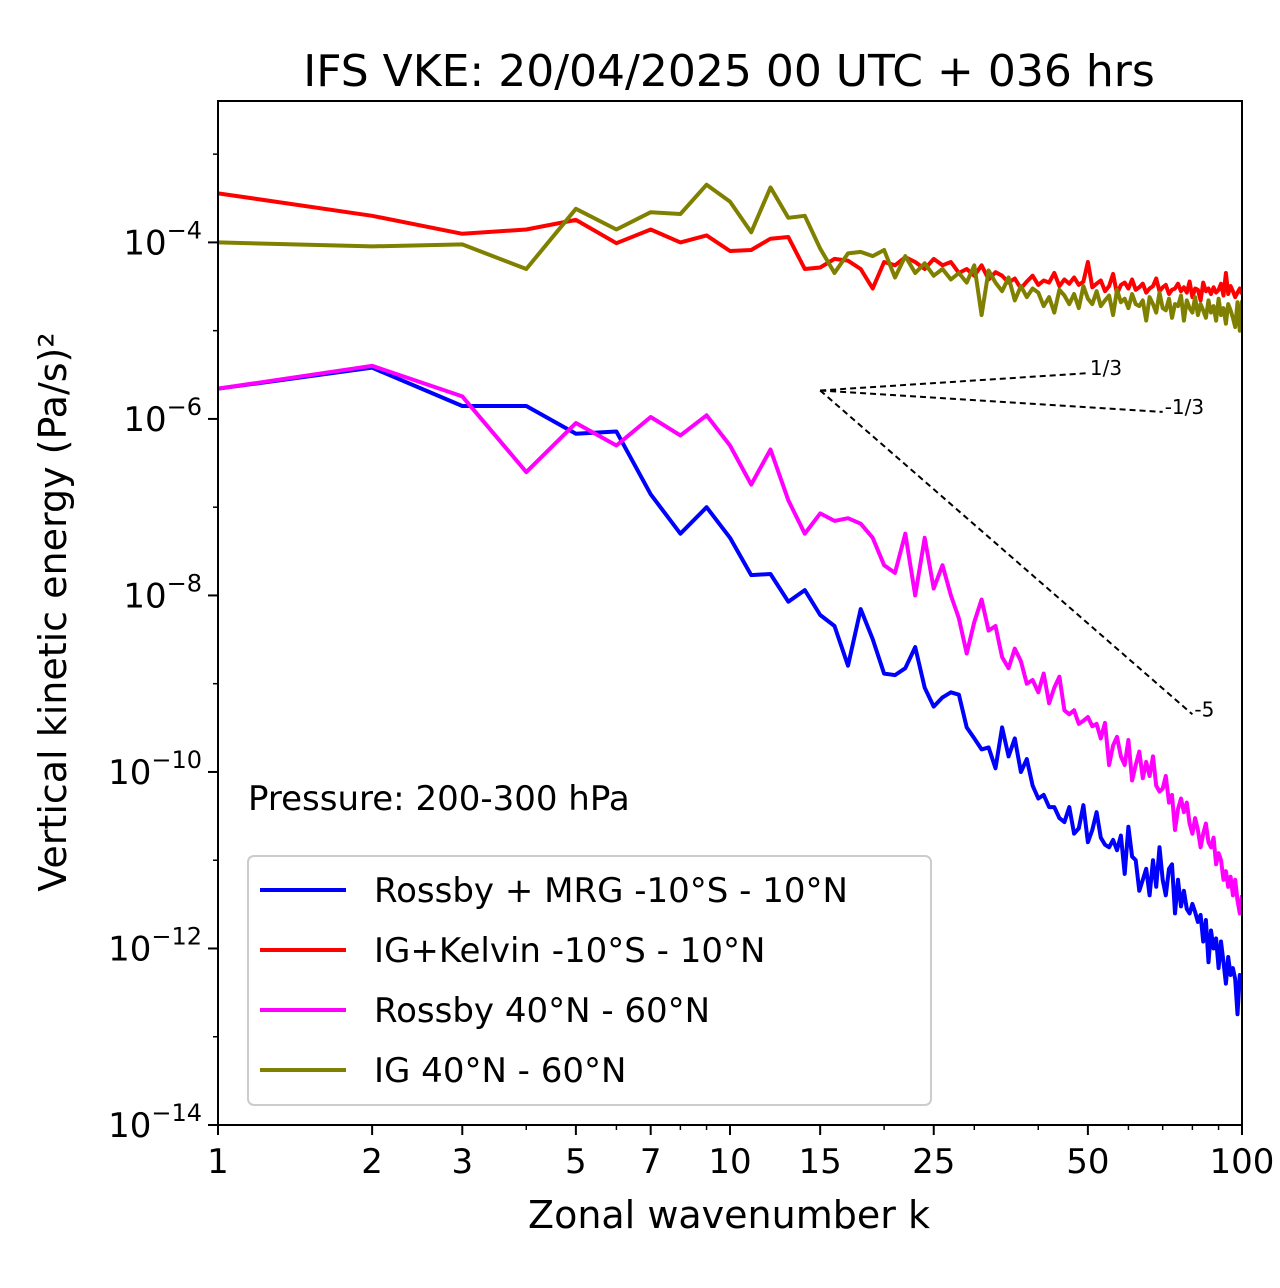  What do you see at coordinates (162, 592) in the screenshot?
I see `y-tick-label: 10⁻⁸` at bounding box center [162, 592].